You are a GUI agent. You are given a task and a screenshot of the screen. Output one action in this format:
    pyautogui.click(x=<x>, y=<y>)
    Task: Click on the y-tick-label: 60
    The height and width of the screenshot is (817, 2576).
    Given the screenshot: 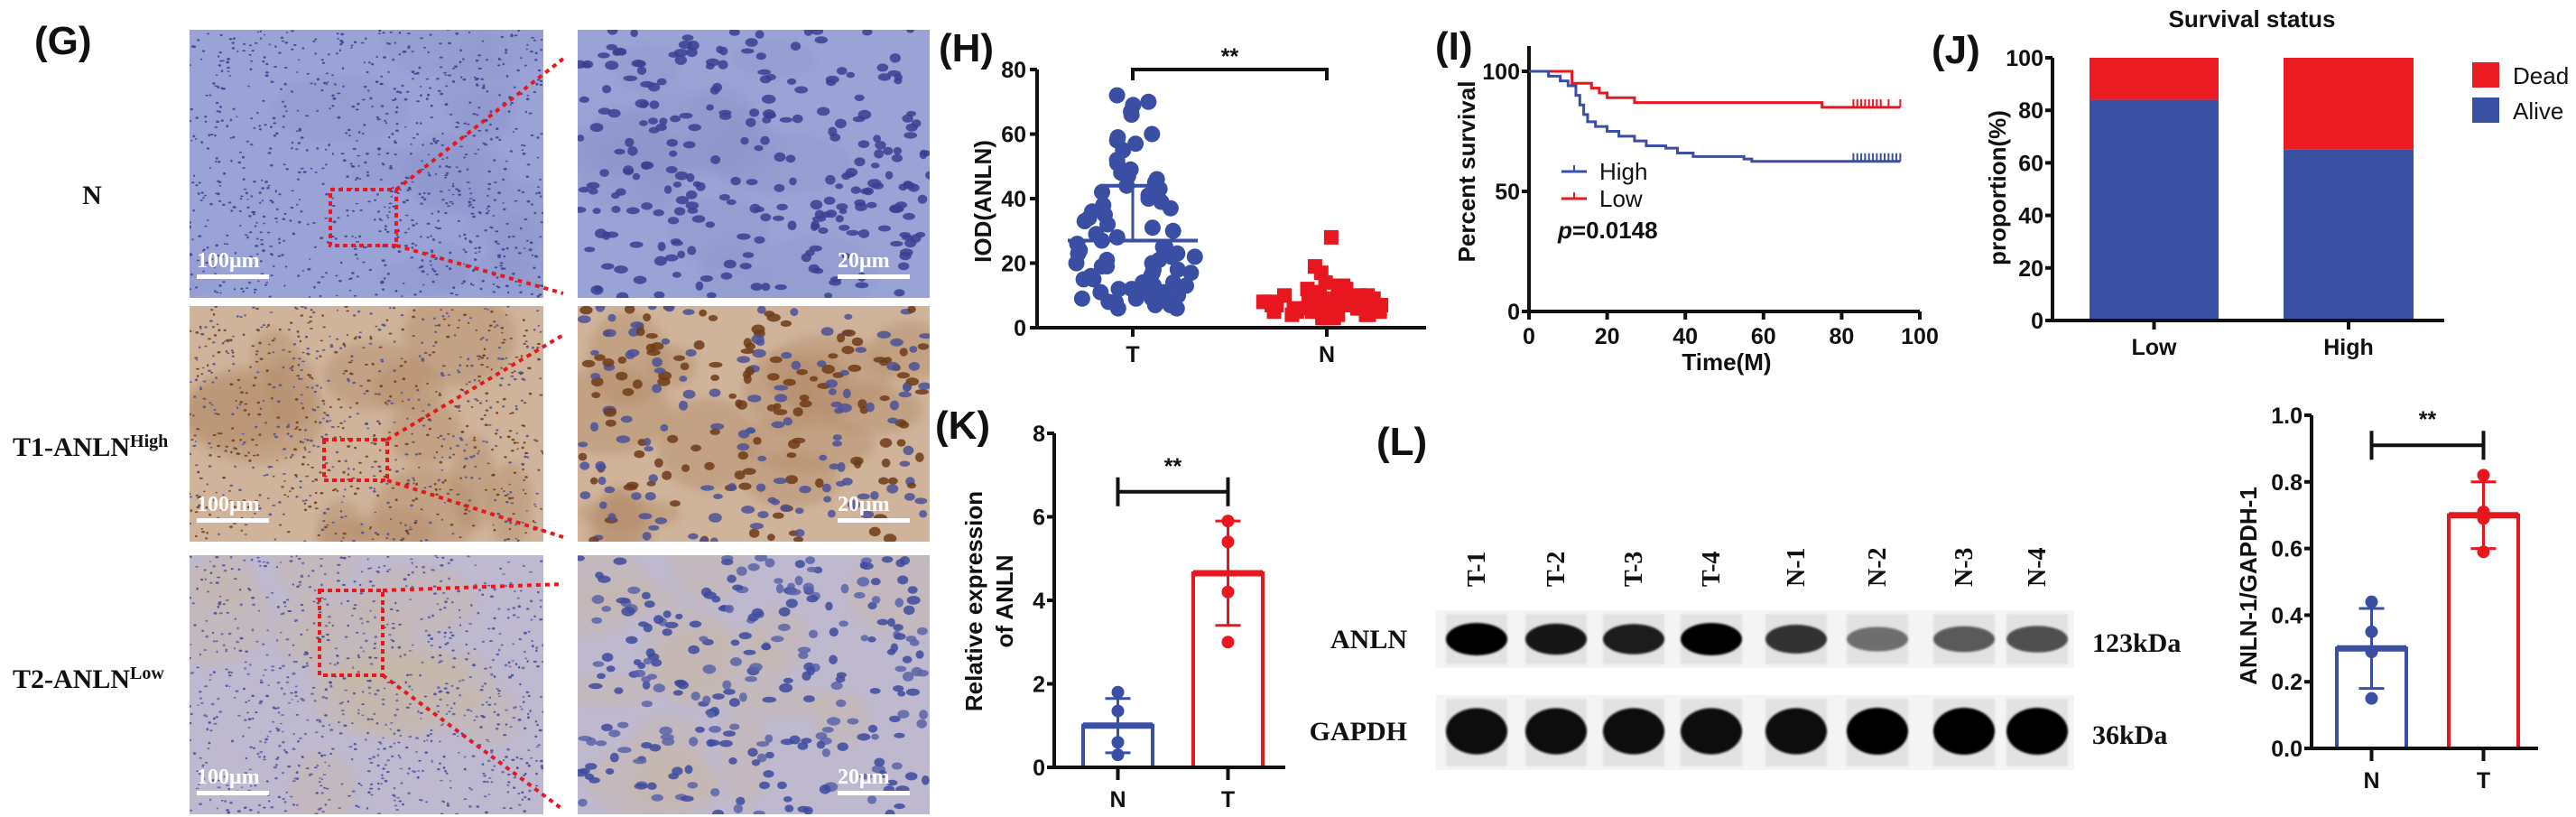 What is the action you would take?
    pyautogui.click(x=1014, y=135)
    